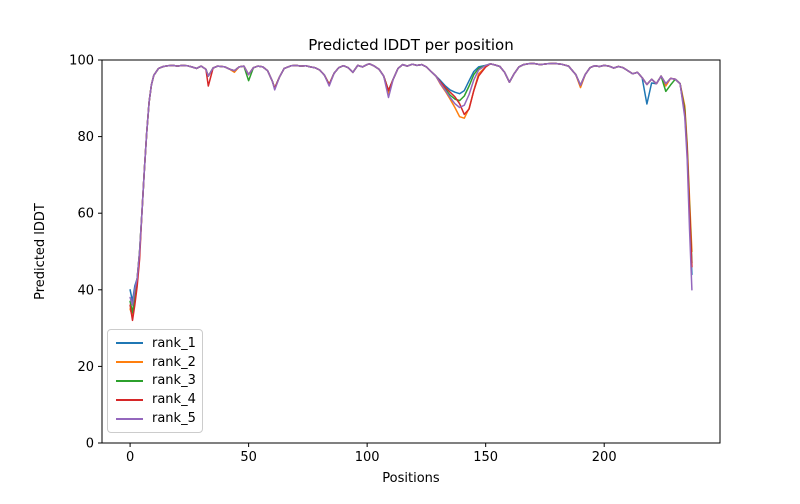  I want to click on y-axis-ticks: 0 20 40 60 80 100, so click(85, 253).